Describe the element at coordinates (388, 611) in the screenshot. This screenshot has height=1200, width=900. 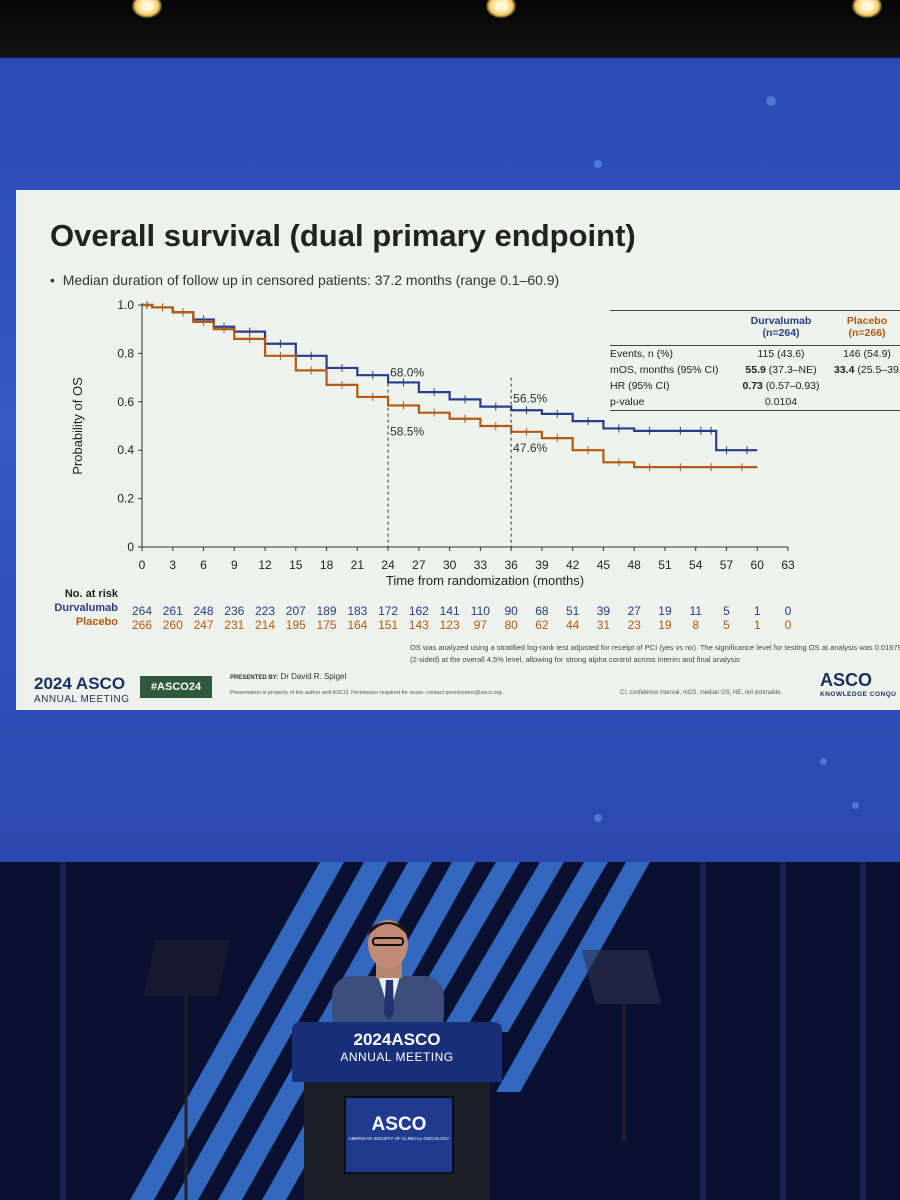
I see `risk-durvalumab-count: 172` at that location.